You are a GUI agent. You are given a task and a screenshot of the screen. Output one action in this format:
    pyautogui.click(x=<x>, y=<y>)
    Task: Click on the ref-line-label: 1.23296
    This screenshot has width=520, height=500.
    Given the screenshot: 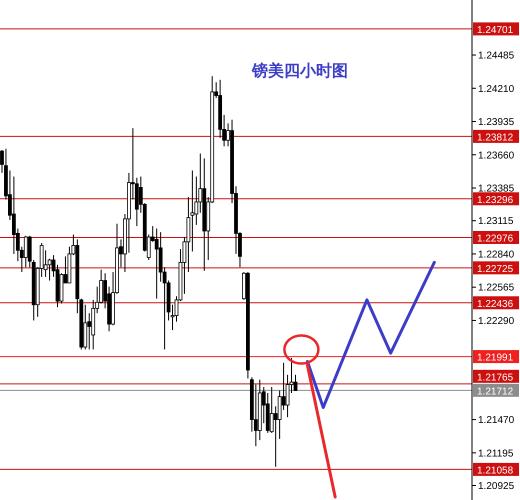 What is the action you would take?
    pyautogui.click(x=495, y=200)
    